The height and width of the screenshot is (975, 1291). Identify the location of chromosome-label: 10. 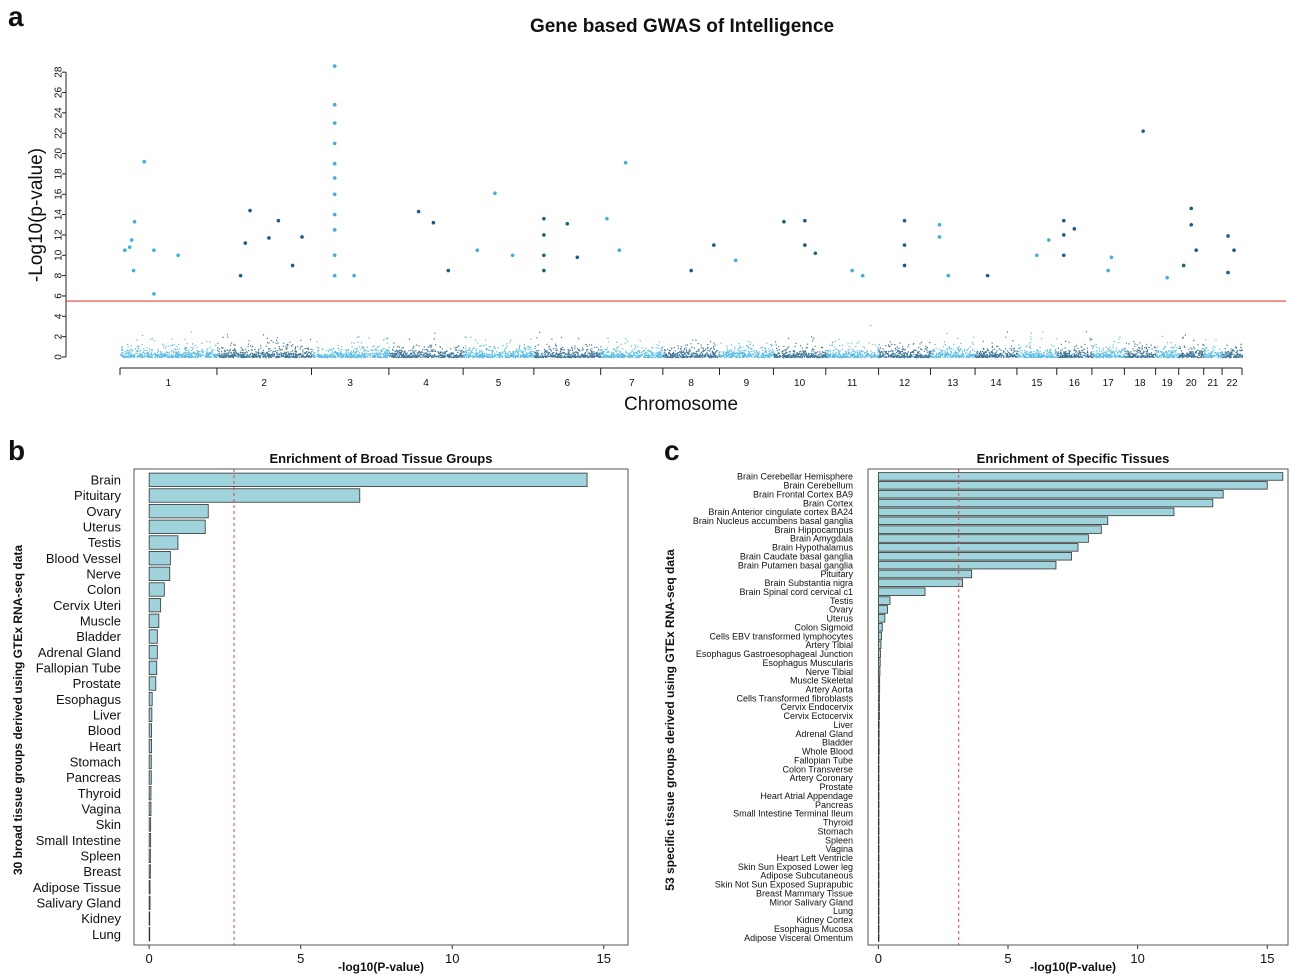
(800, 383).